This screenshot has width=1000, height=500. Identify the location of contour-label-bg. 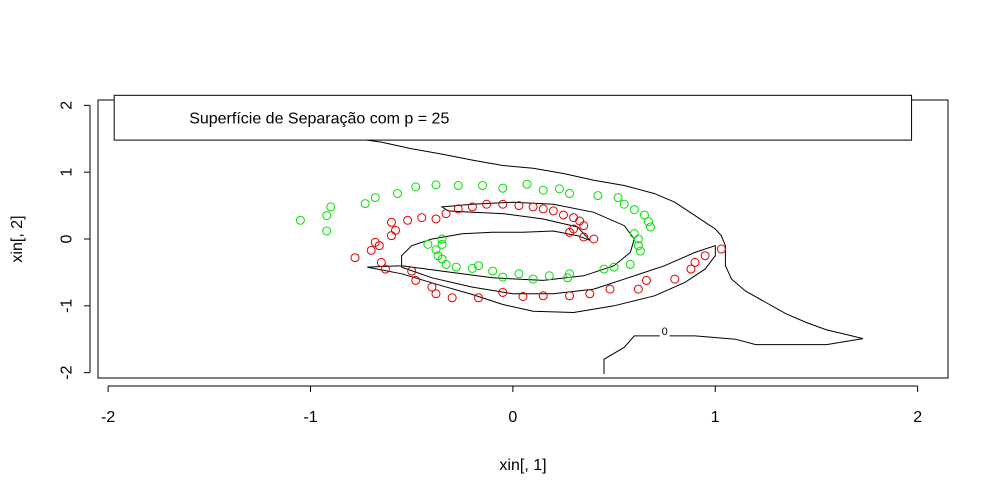
(664, 331).